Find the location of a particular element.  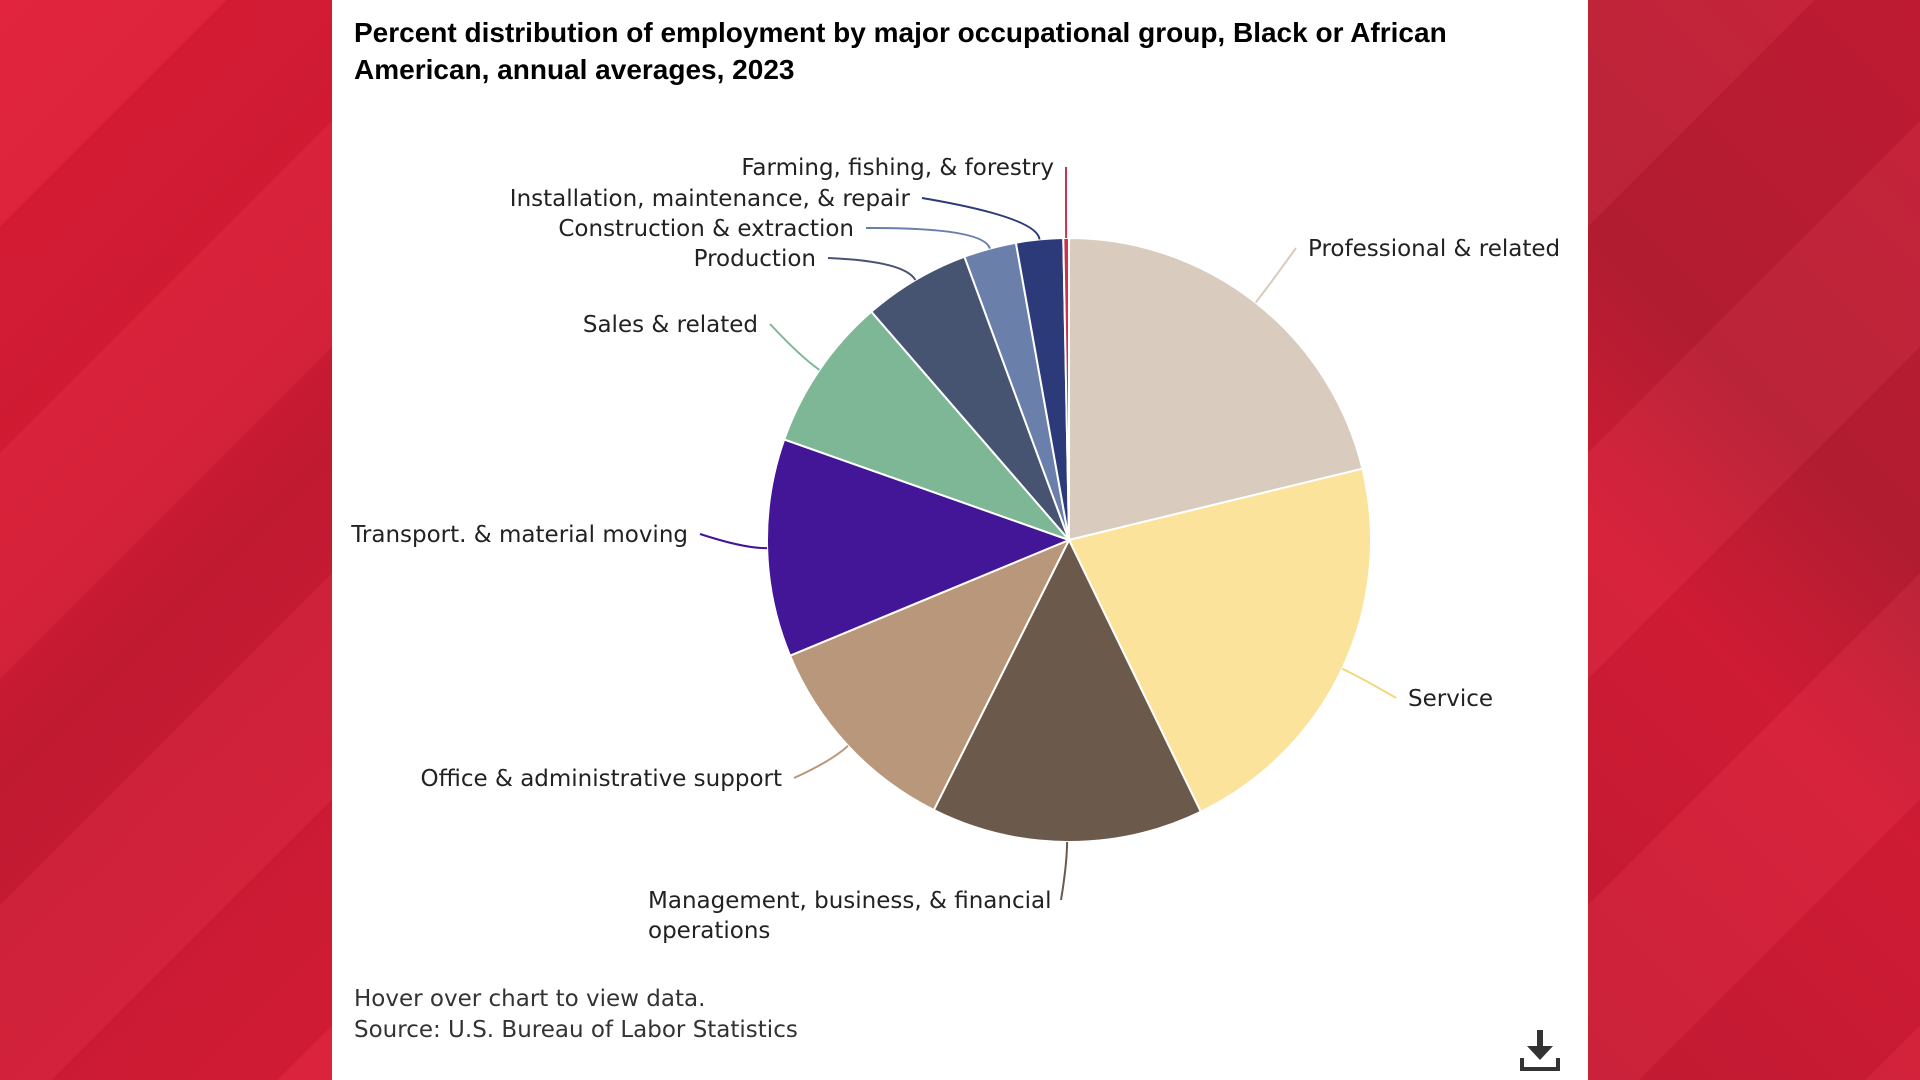

source-note: Source: U.S. Bureau of Labor Statistics is located at coordinates (576, 1030).